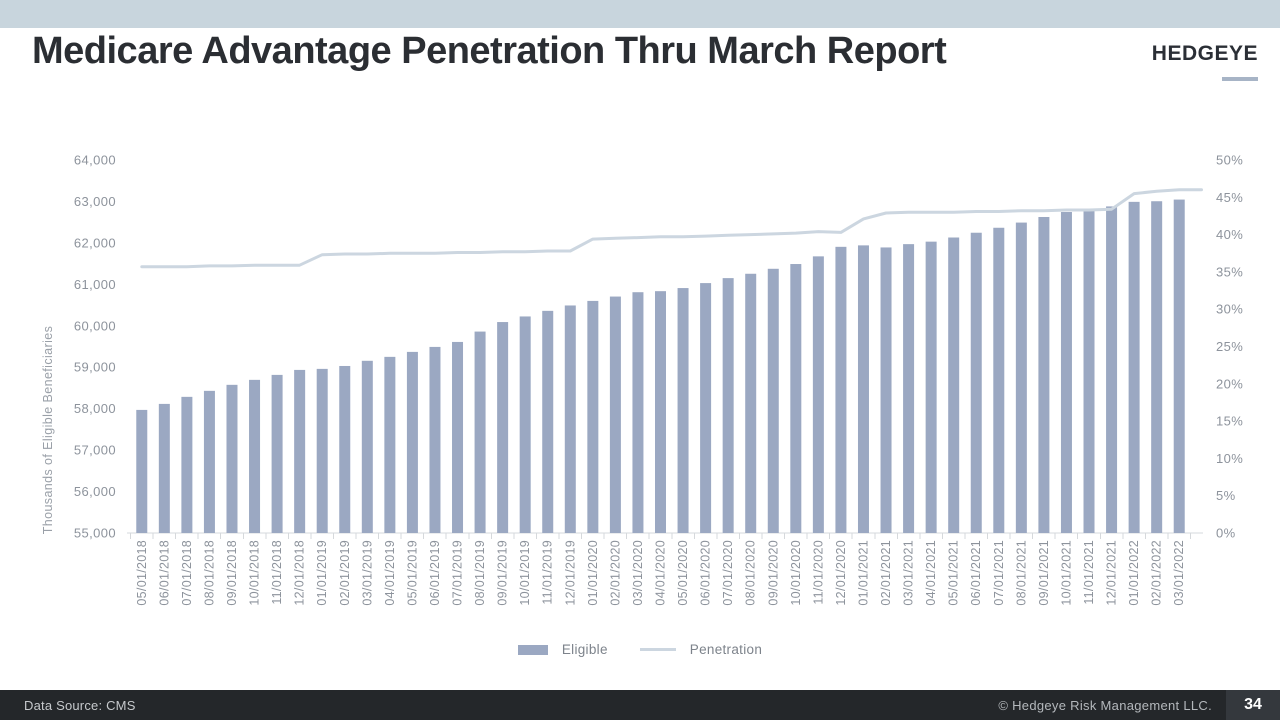 The image size is (1280, 720). What do you see at coordinates (232, 573) in the screenshot?
I see `x-axis-label: 09/01/2018` at bounding box center [232, 573].